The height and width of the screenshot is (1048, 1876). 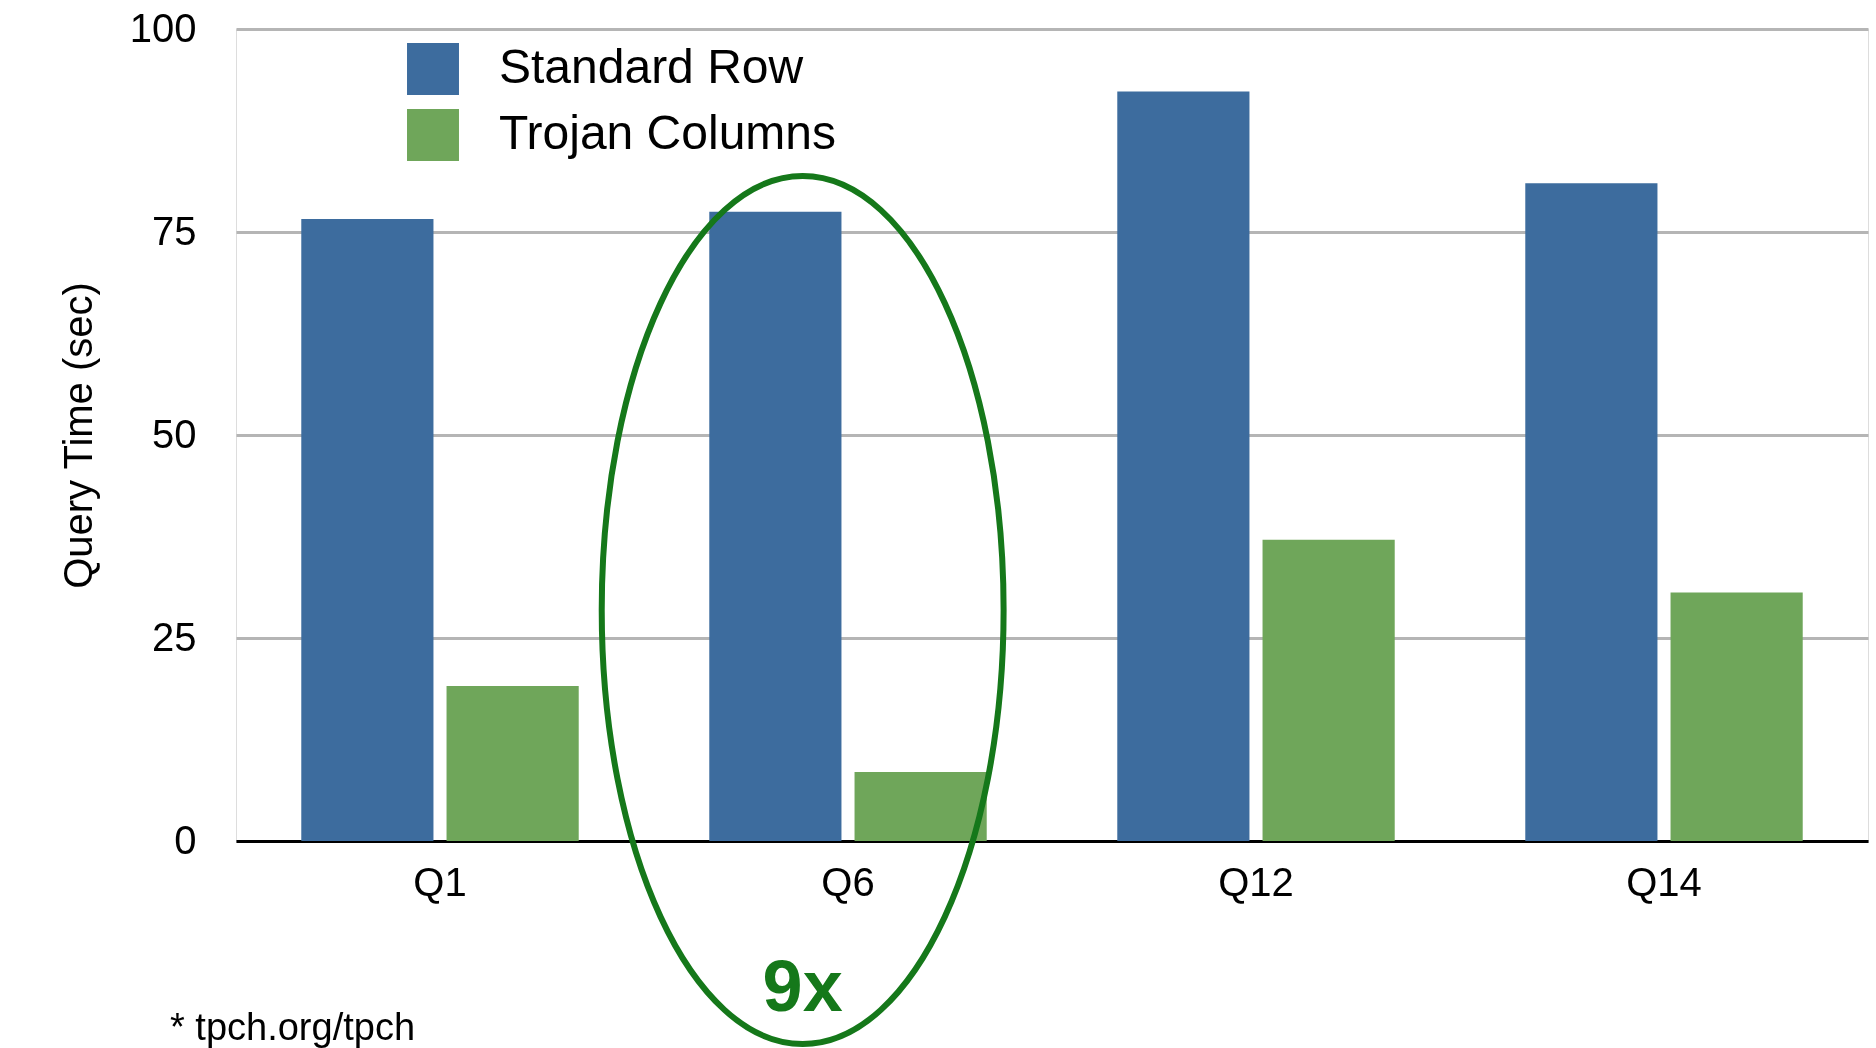 What do you see at coordinates (174, 636) in the screenshot?
I see `y-tick-label: 25` at bounding box center [174, 636].